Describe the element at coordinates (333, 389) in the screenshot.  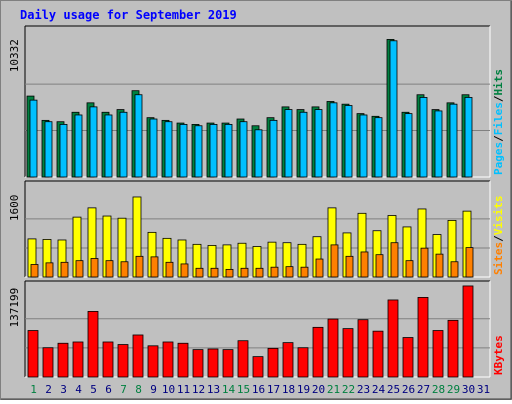
I see `x-tick-label: 21` at that location.